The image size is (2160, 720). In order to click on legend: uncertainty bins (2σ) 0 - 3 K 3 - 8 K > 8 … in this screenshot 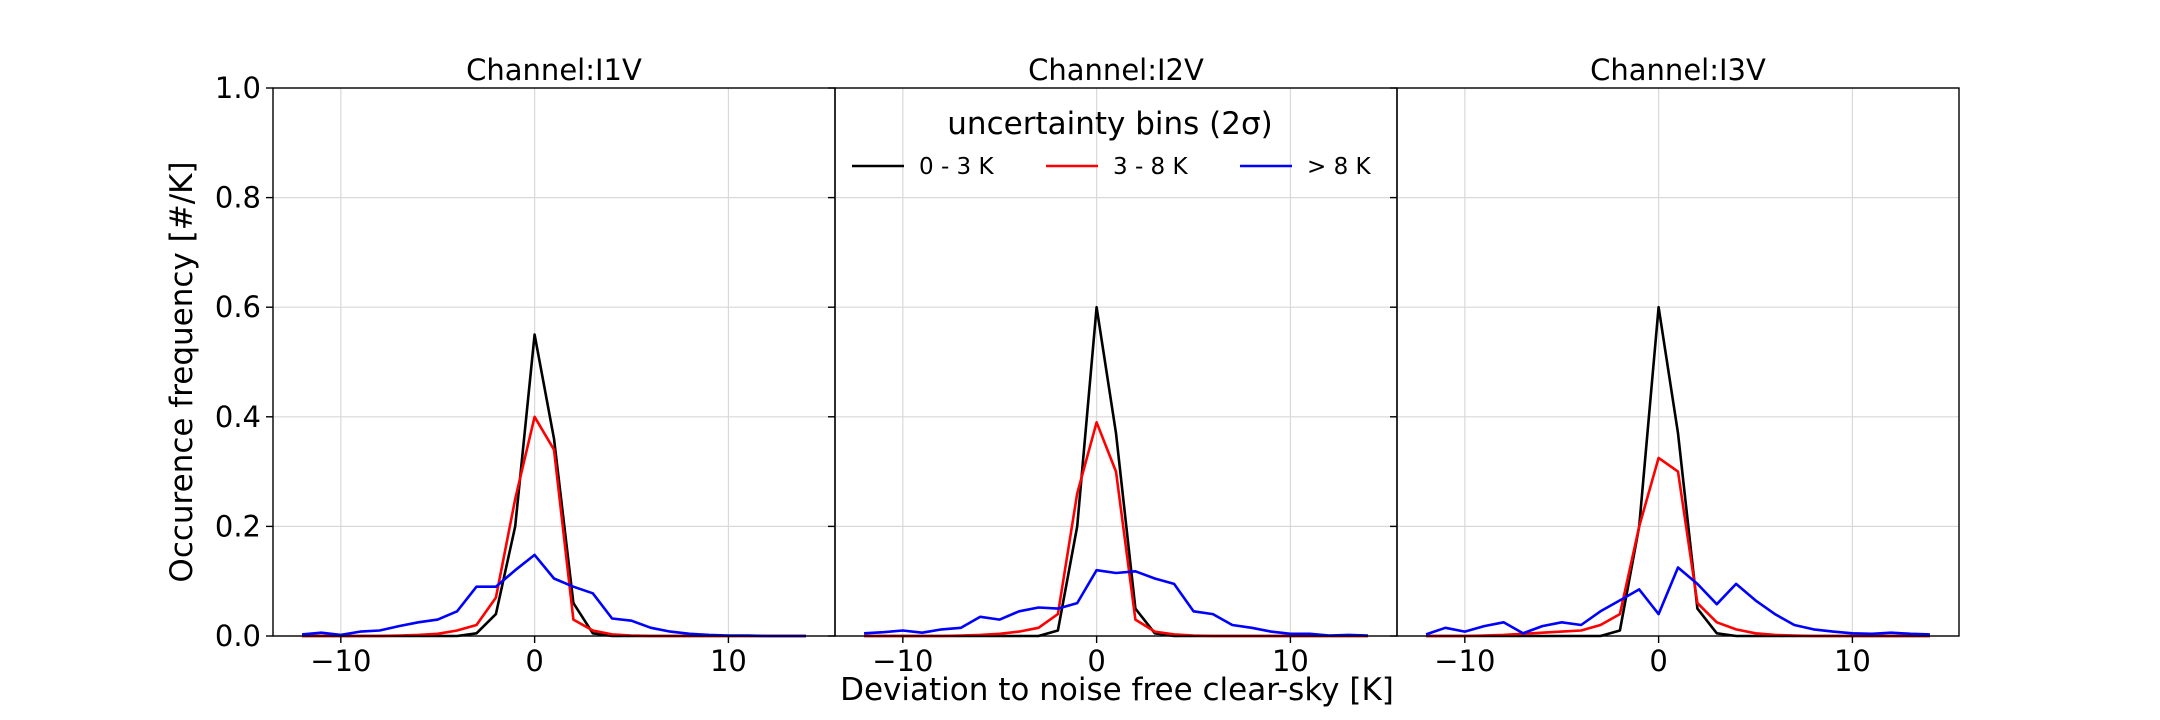, I will do `click(1112, 143)`.